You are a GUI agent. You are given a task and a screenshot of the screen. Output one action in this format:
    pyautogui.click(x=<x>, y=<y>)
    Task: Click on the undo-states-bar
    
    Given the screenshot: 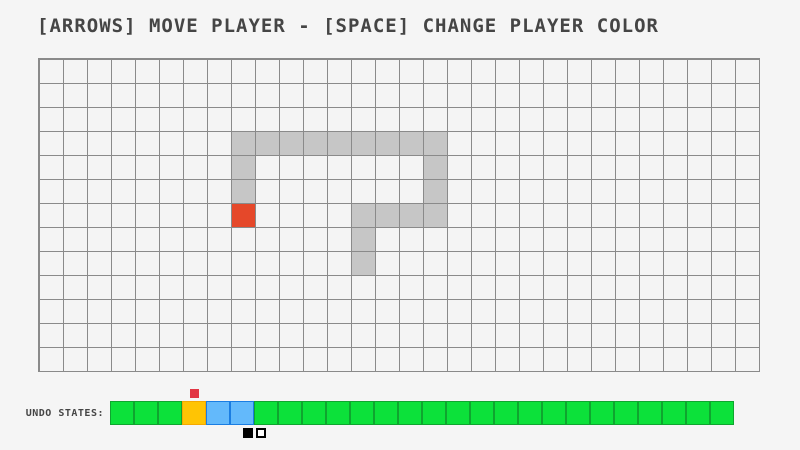 What is the action you would take?
    pyautogui.click(x=422, y=413)
    